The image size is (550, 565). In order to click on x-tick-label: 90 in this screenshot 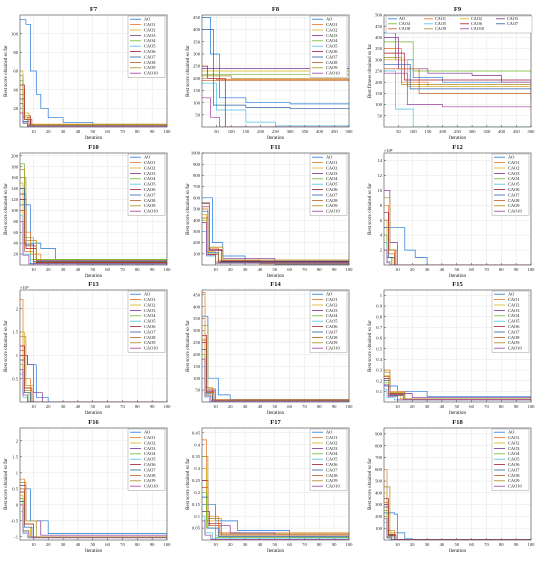, I will do `click(516, 406)`.